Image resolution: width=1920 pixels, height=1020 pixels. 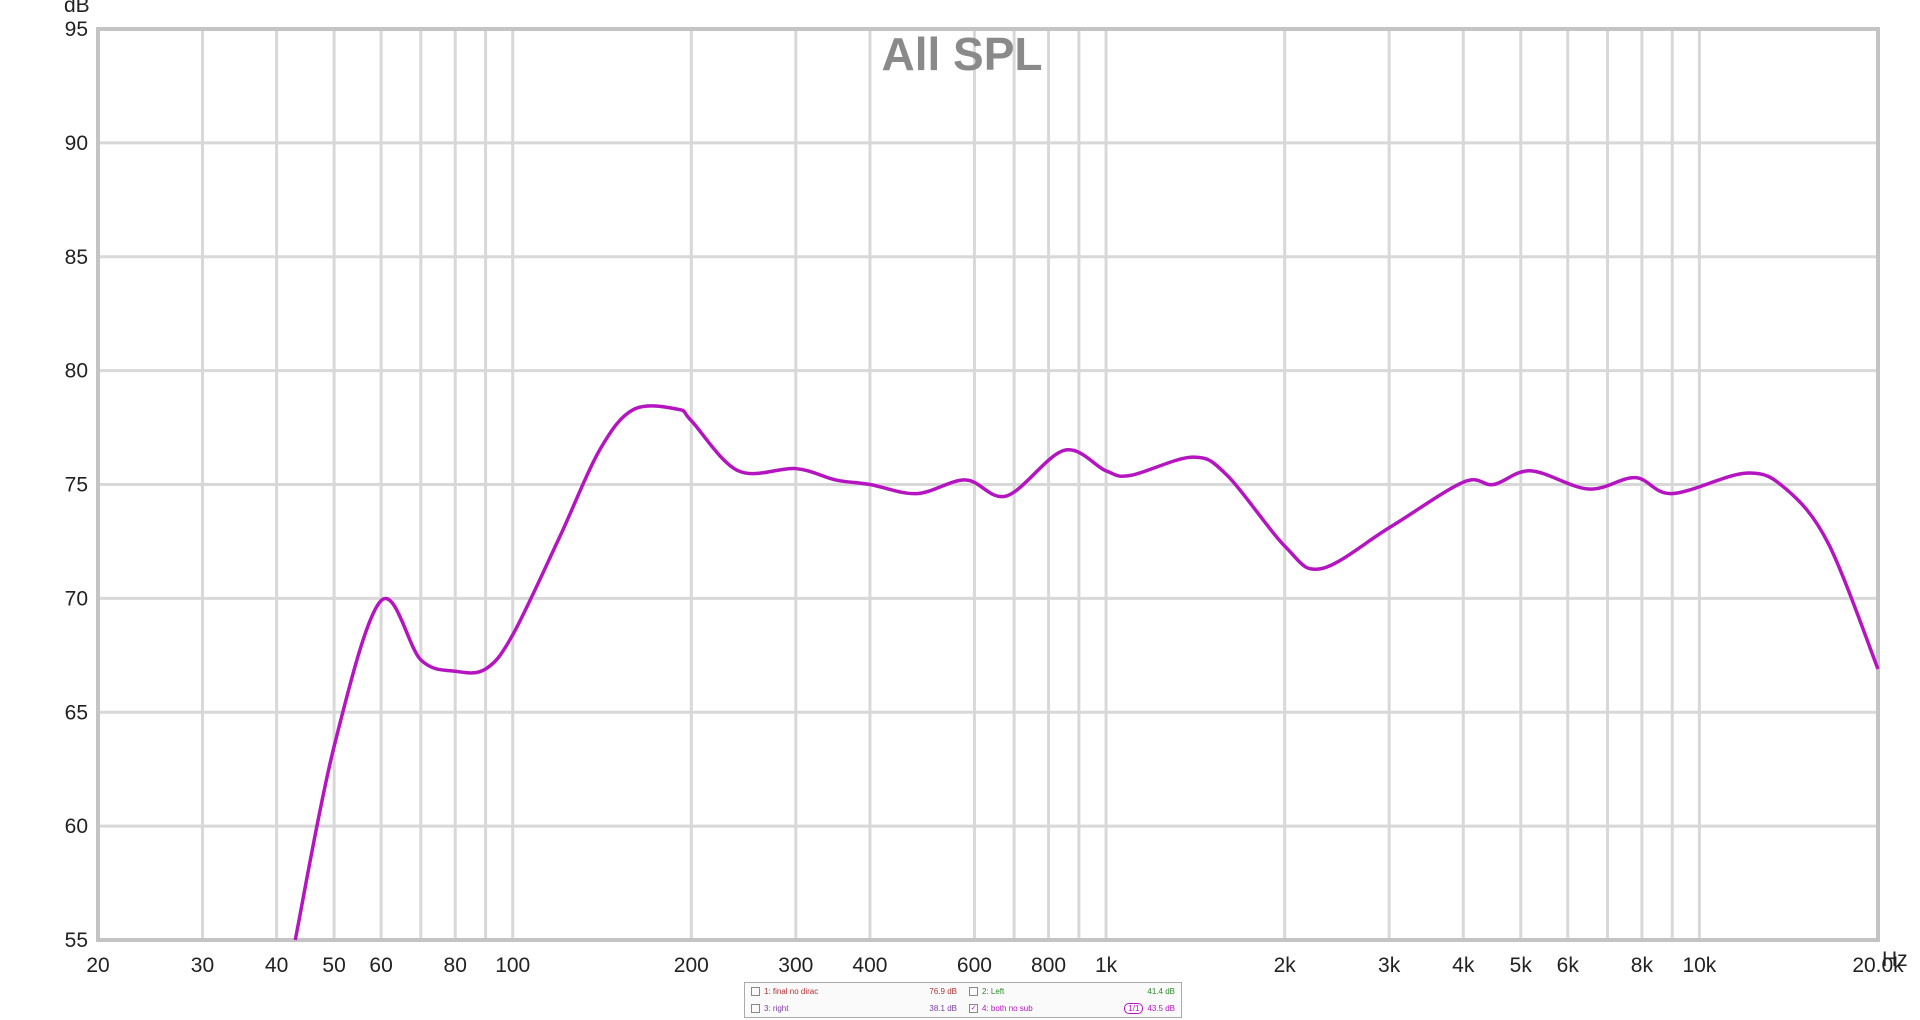 I want to click on y-tick-label: 70, so click(x=76, y=598).